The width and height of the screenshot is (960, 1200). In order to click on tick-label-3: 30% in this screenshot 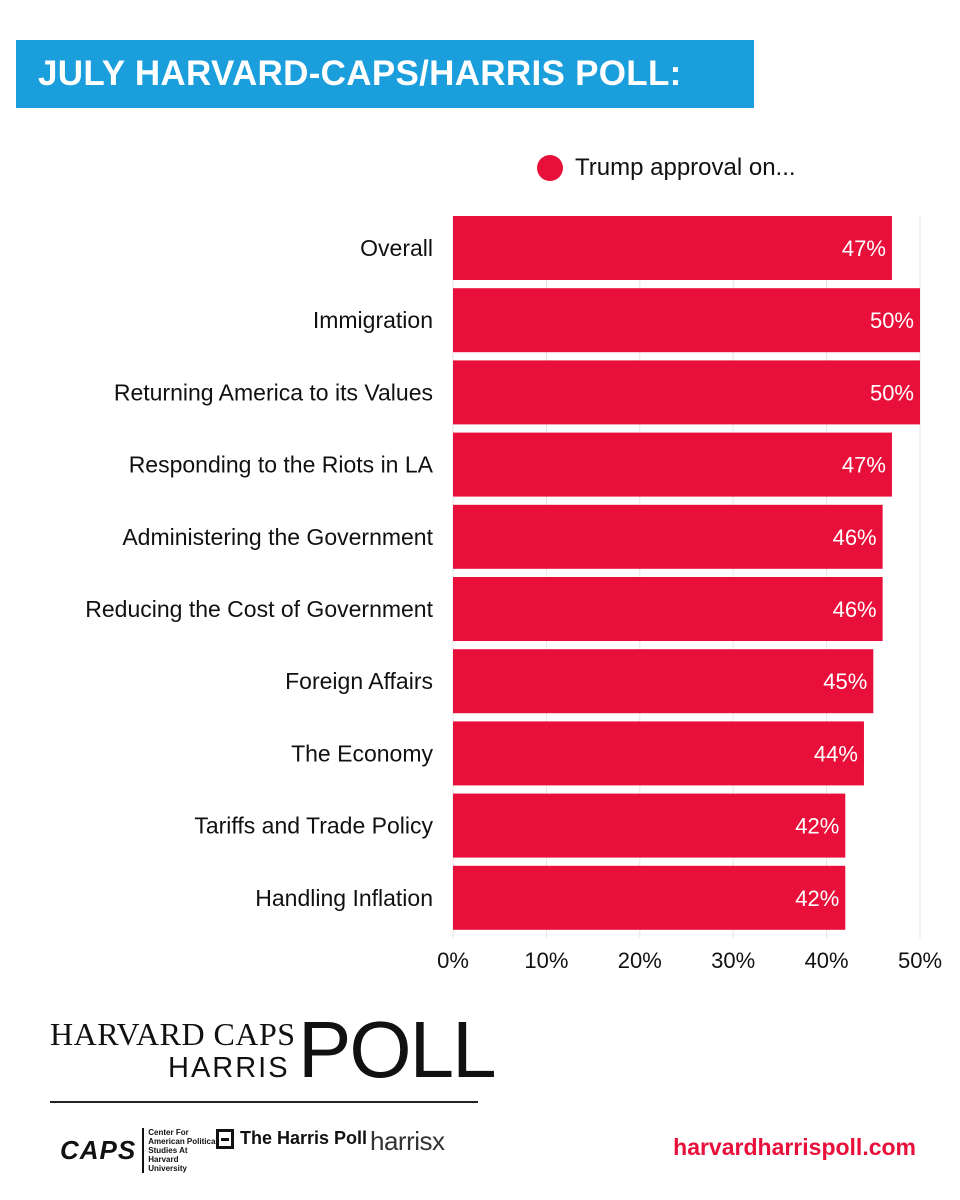, I will do `click(733, 960)`.